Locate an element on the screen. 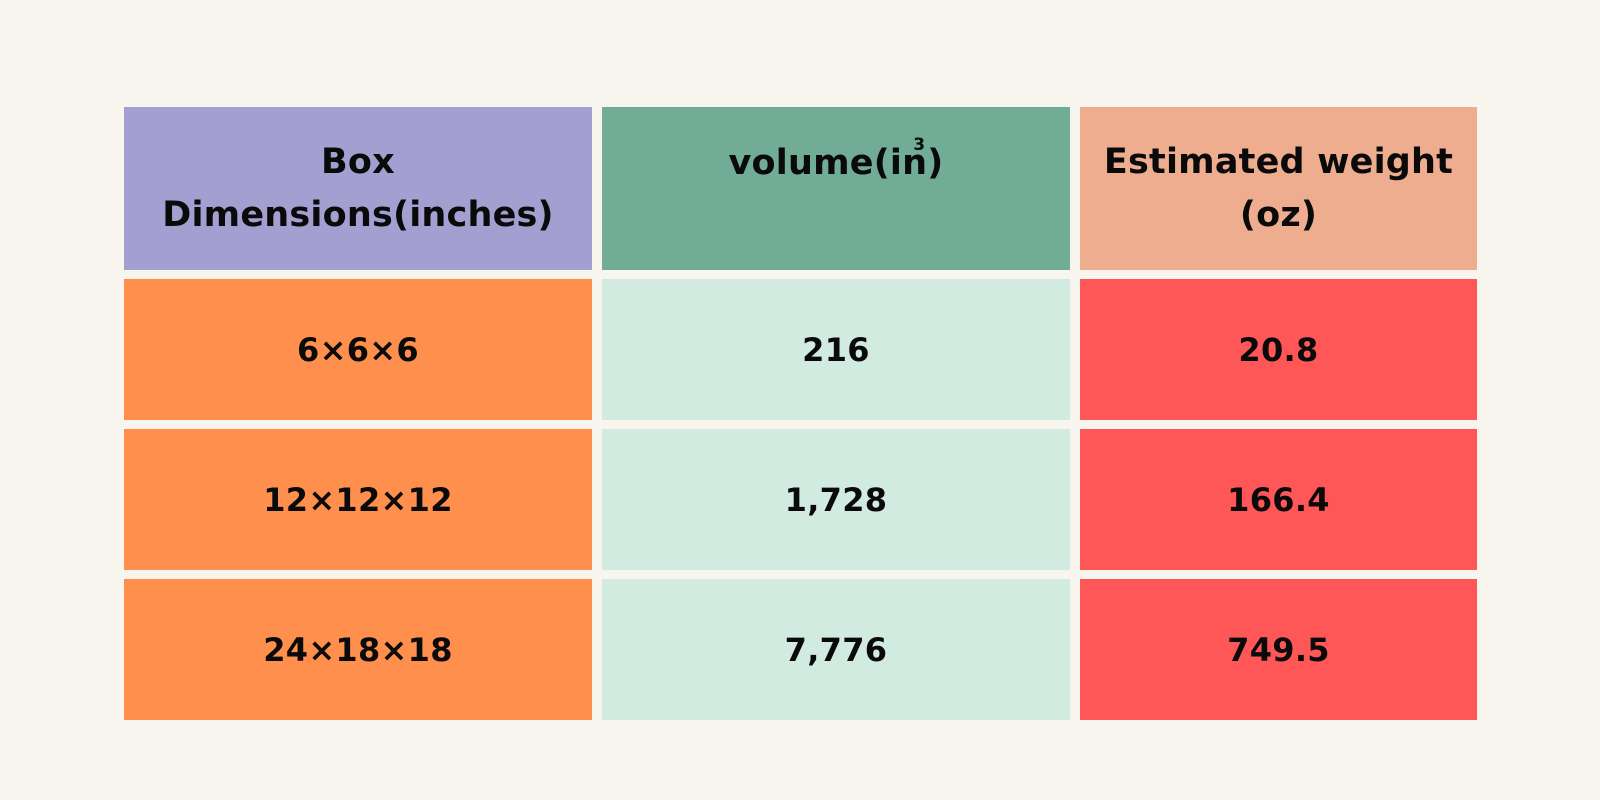  table-cell: 20.8 is located at coordinates (1278, 349).